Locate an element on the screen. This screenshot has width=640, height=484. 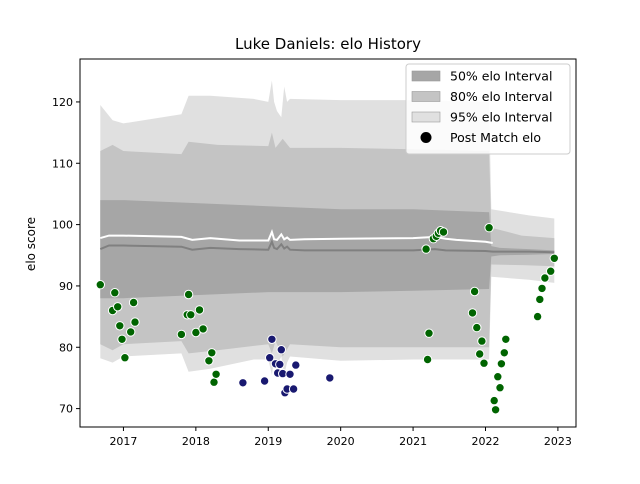
legend-label: 80% elo Interval is located at coordinates (501, 96).